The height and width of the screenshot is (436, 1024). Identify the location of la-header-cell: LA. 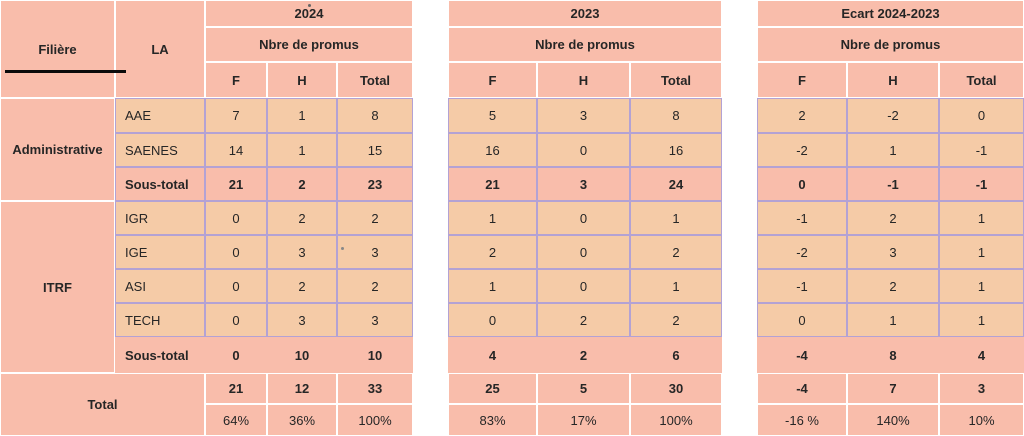
(160, 49).